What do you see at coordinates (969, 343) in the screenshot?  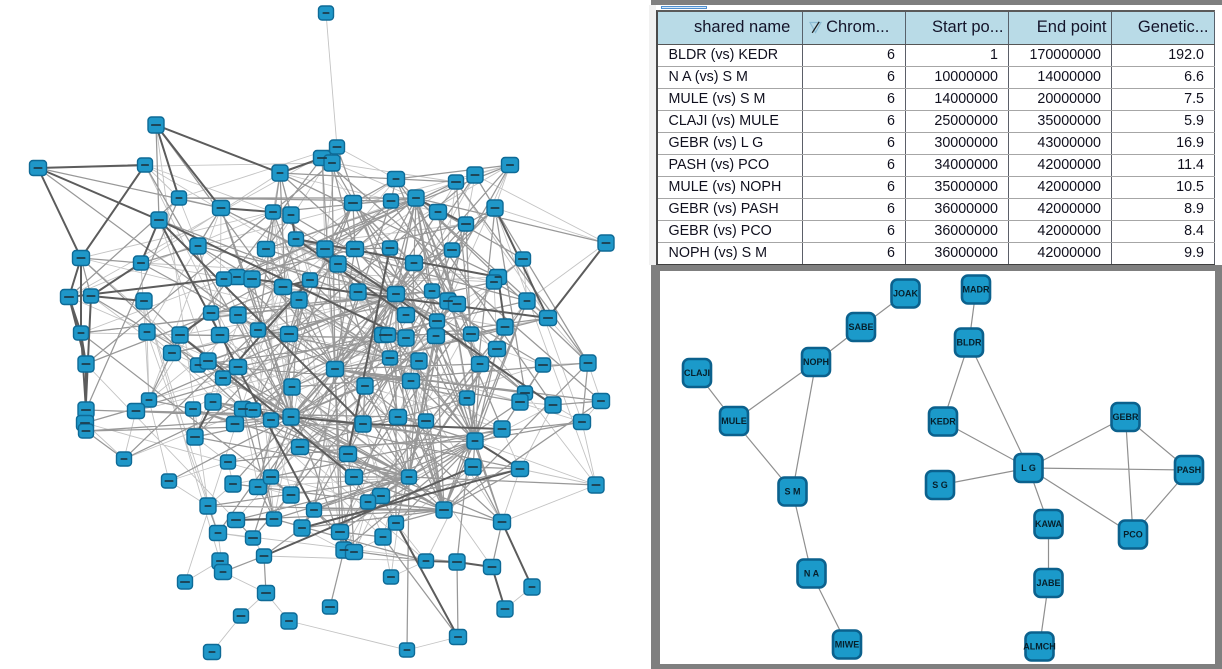 I see `svg-text: BLDR` at bounding box center [969, 343].